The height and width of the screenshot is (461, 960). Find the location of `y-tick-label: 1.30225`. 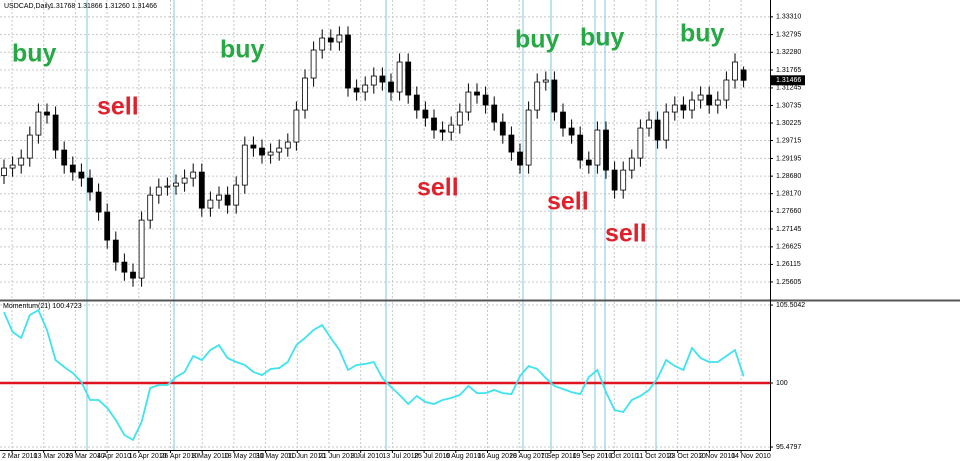

y-tick-label: 1.30225 is located at coordinates (788, 123).